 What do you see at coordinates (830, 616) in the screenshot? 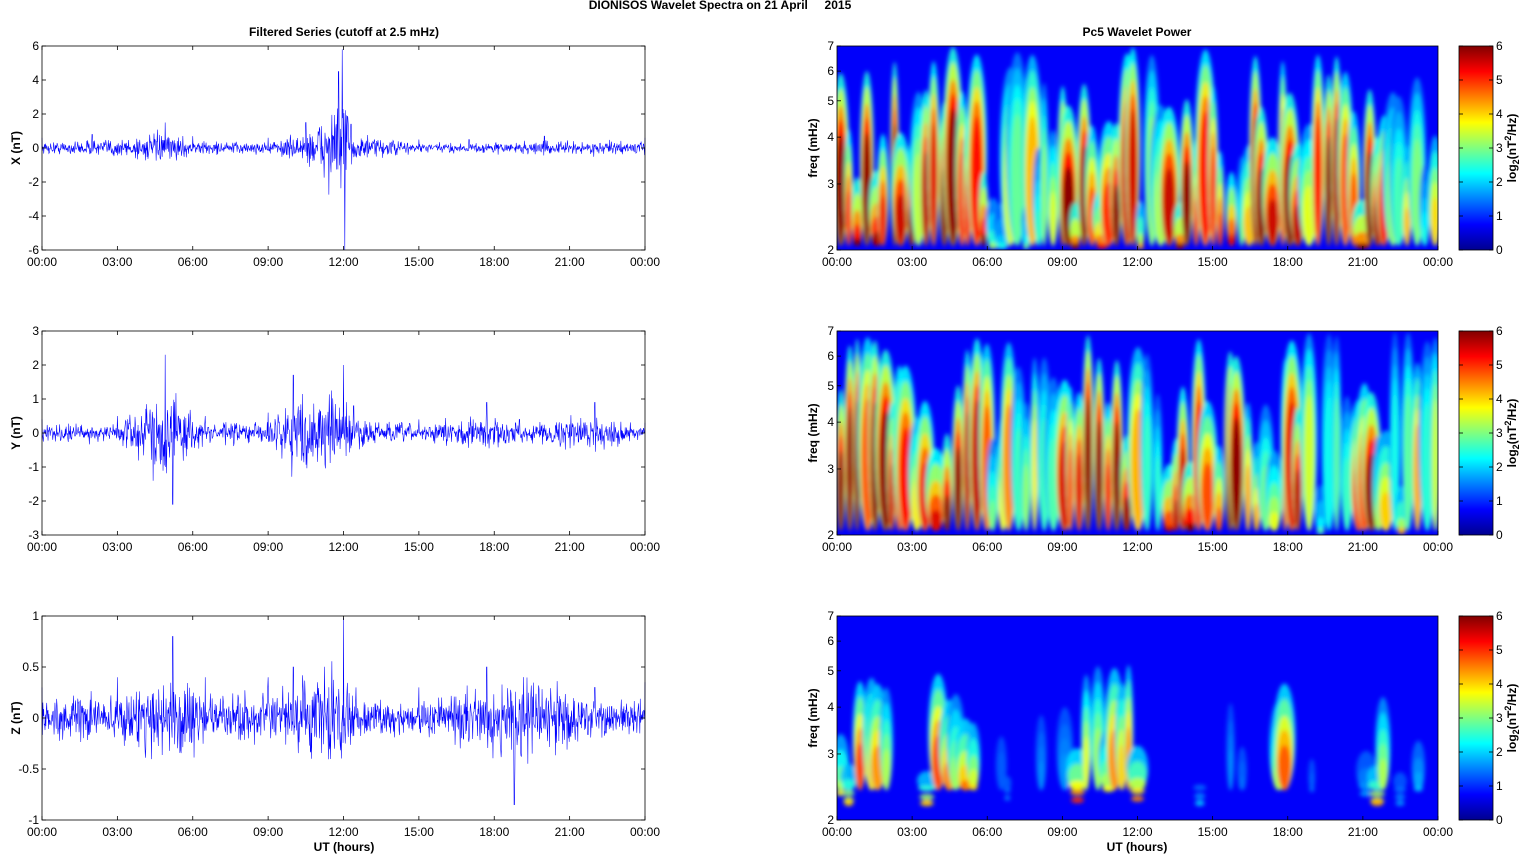
I see `y-tick-label: 7` at bounding box center [830, 616].